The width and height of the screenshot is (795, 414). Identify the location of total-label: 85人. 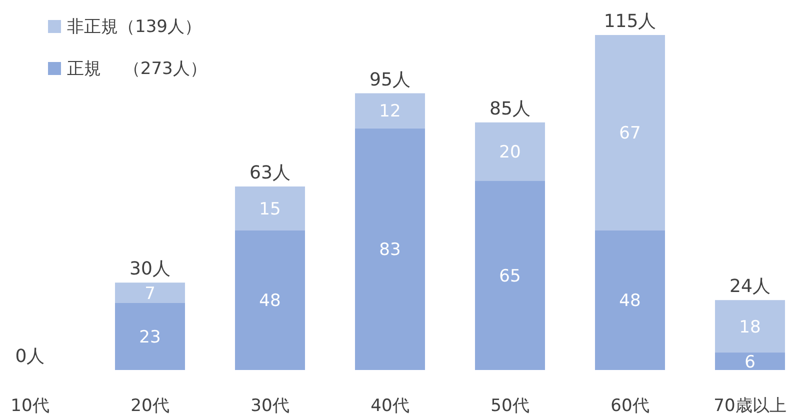
(510, 109).